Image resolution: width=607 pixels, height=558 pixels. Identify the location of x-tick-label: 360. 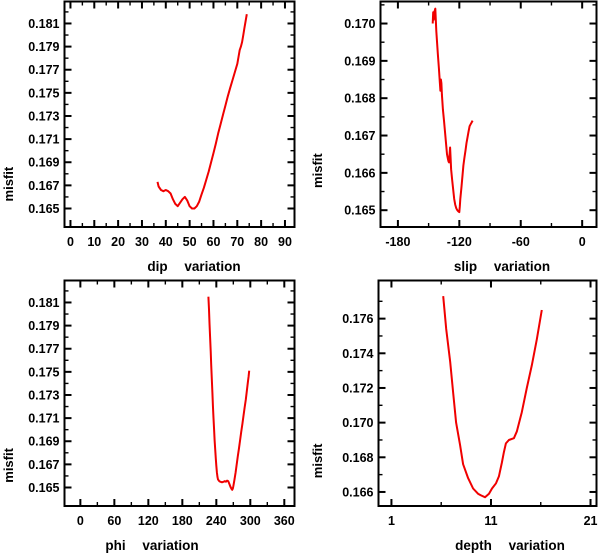
(284, 521).